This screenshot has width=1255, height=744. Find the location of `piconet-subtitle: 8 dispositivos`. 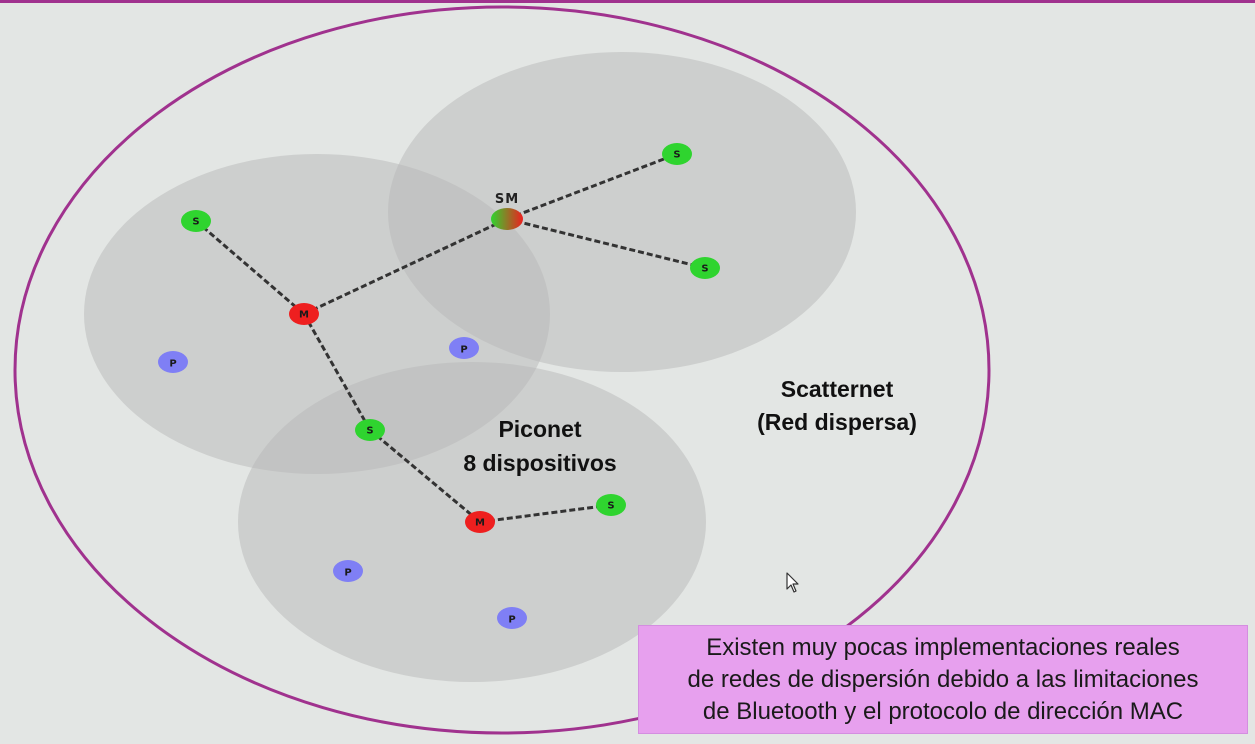

piconet-subtitle: 8 dispositivos is located at coordinates (539, 463).